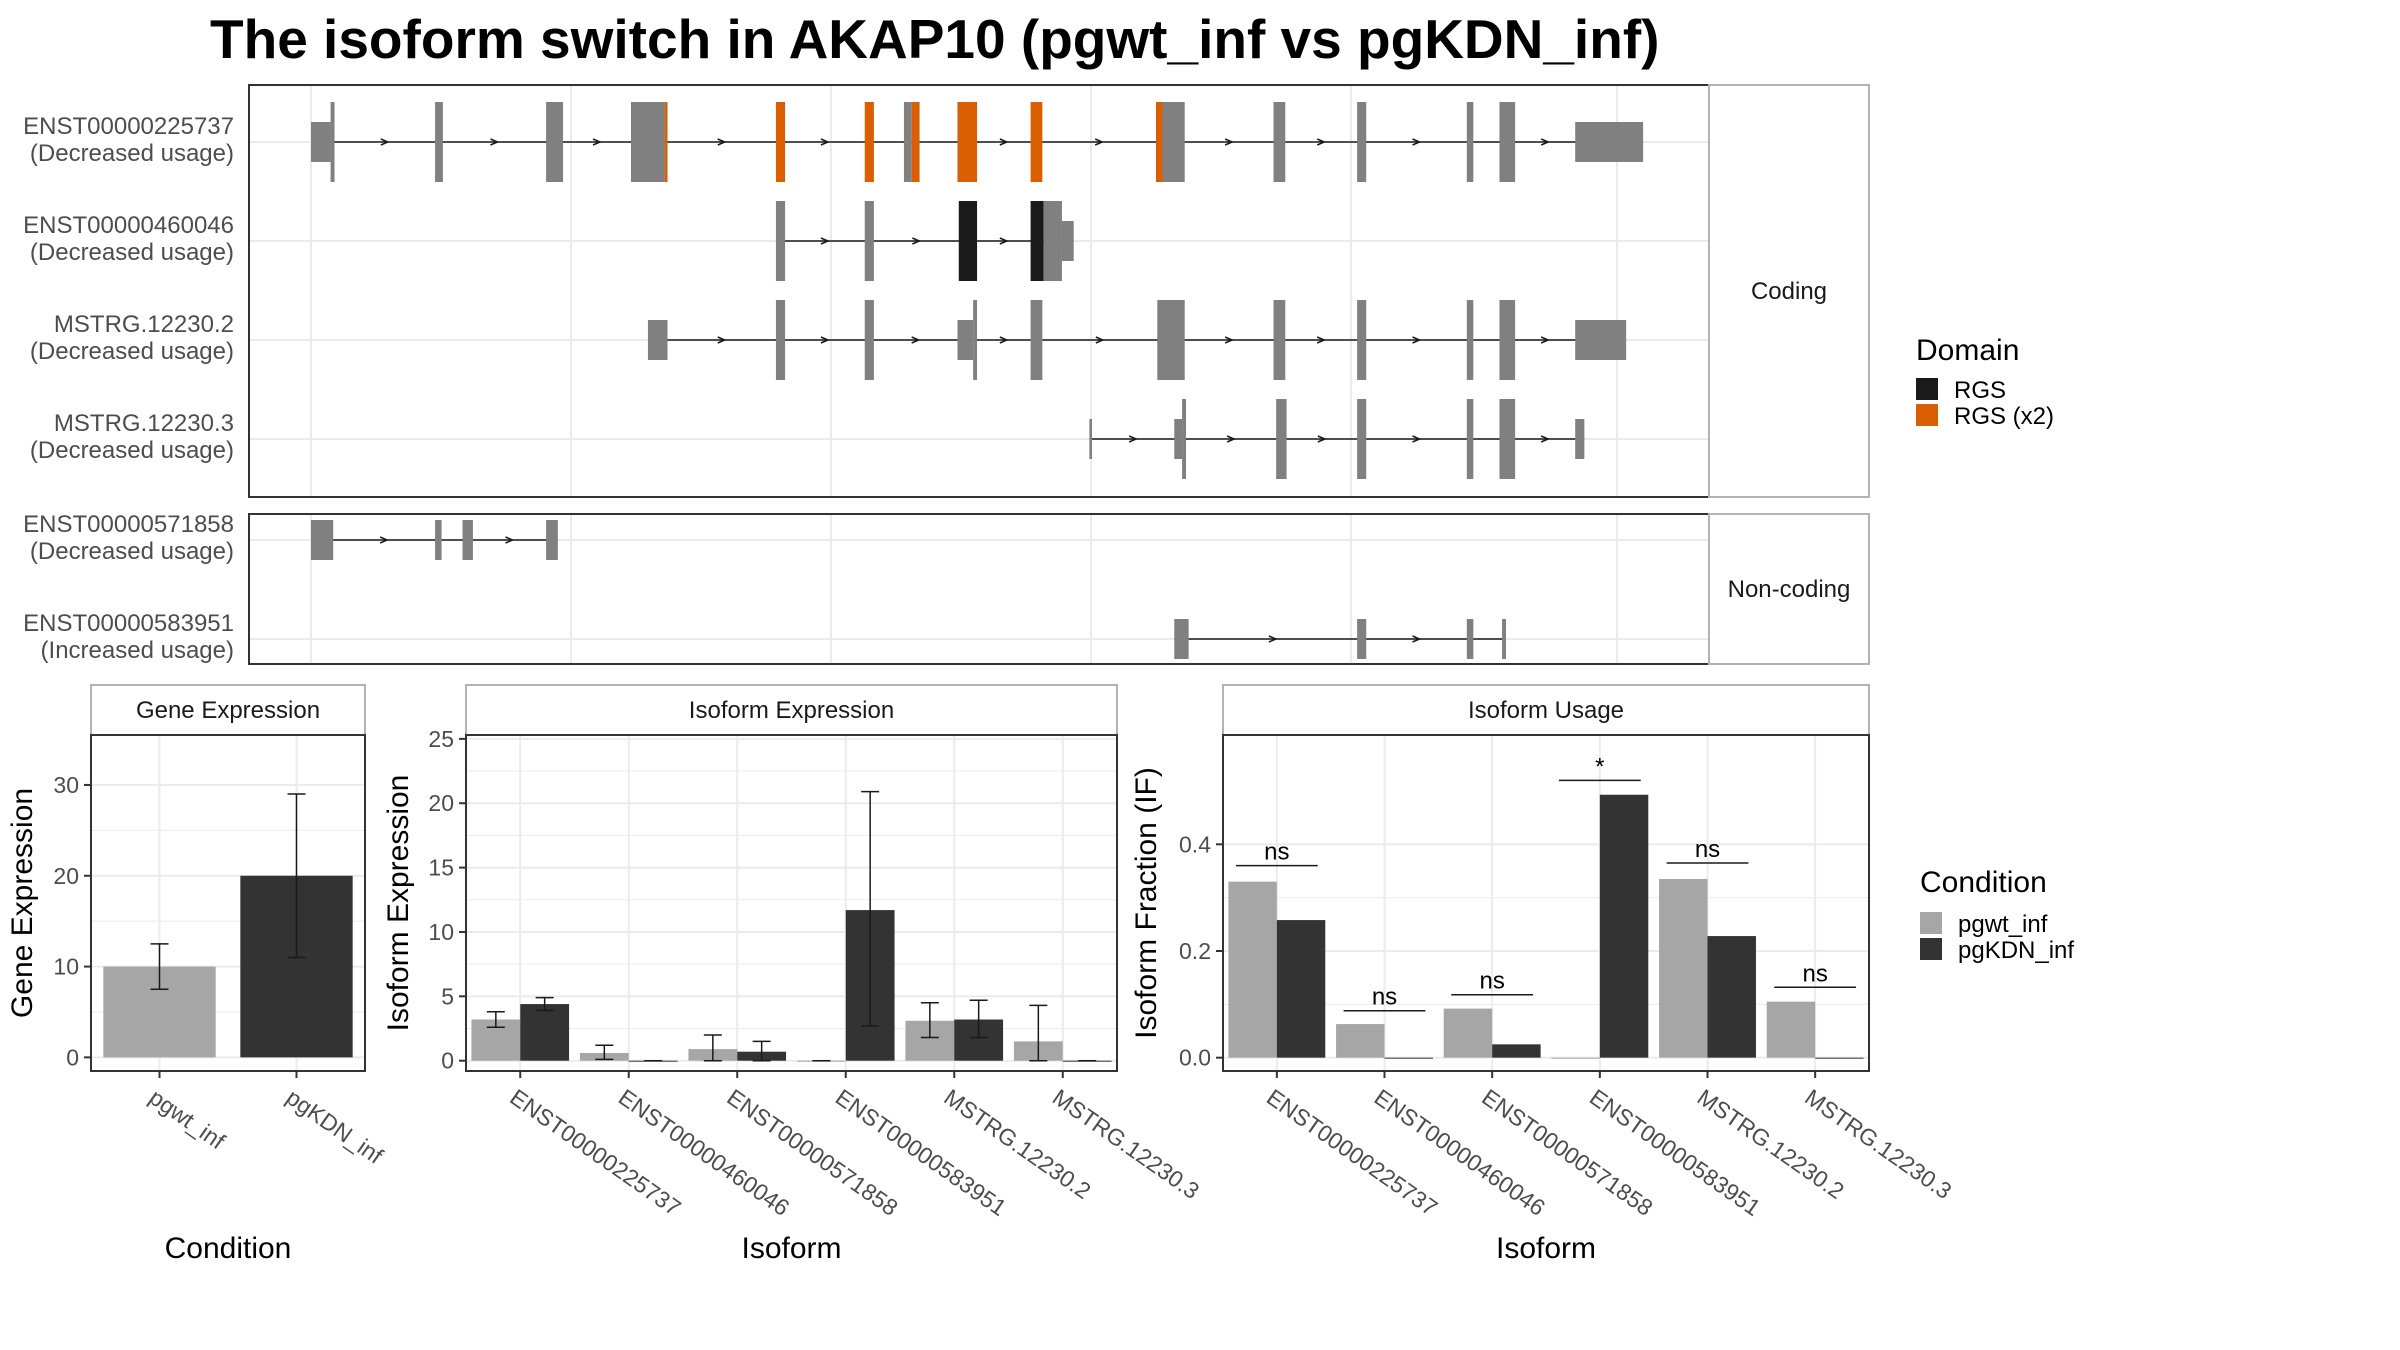 The height and width of the screenshot is (1350, 2400). I want to click on transcript-usage-label: (Increased usage), so click(137, 650).